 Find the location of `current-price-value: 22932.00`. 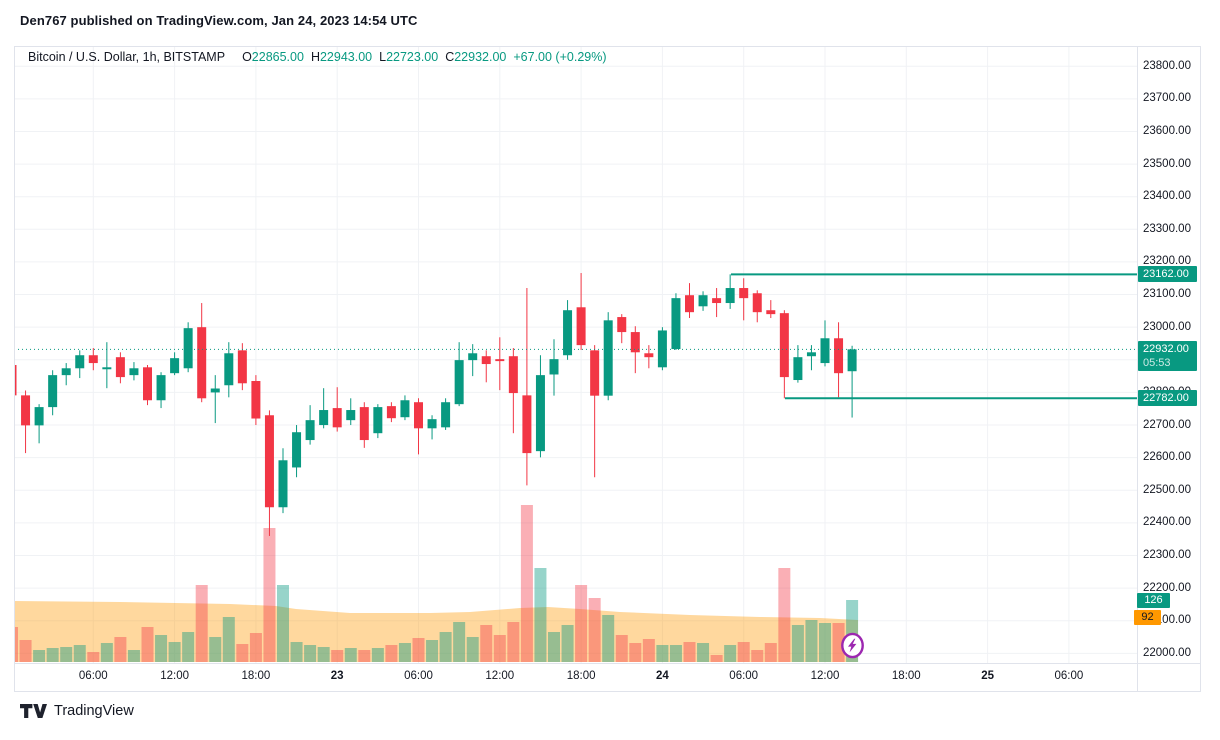

current-price-value: 22932.00 is located at coordinates (1166, 349).